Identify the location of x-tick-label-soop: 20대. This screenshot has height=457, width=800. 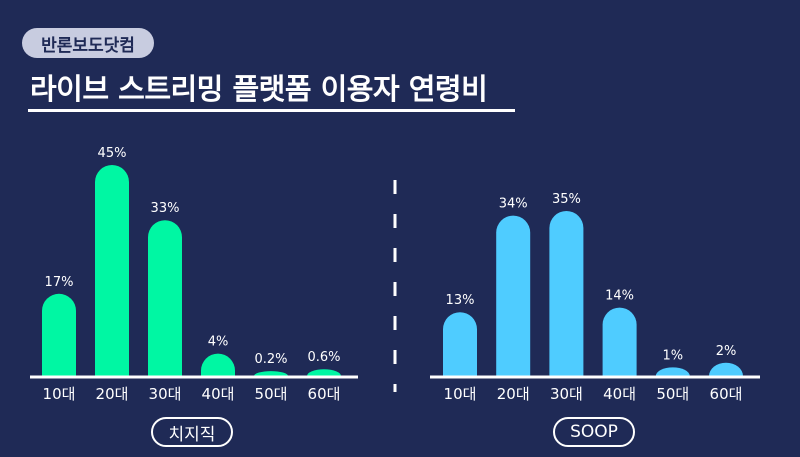
(513, 394).